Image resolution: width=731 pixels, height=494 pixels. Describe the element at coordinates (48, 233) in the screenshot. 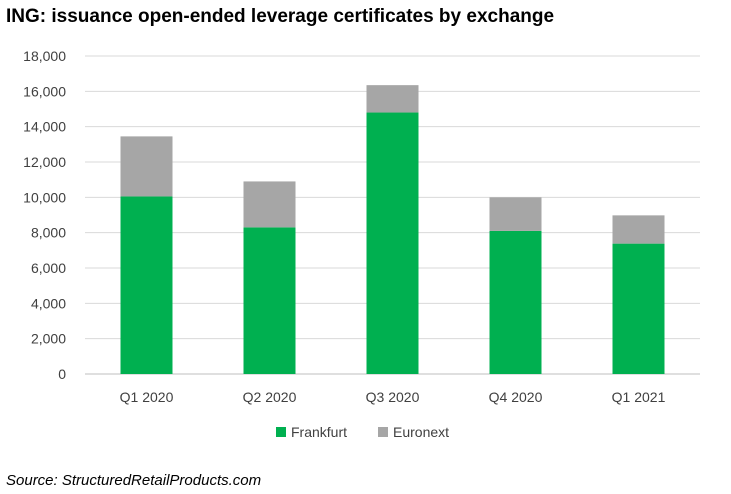

I see `y-tick-label: 8,000` at that location.